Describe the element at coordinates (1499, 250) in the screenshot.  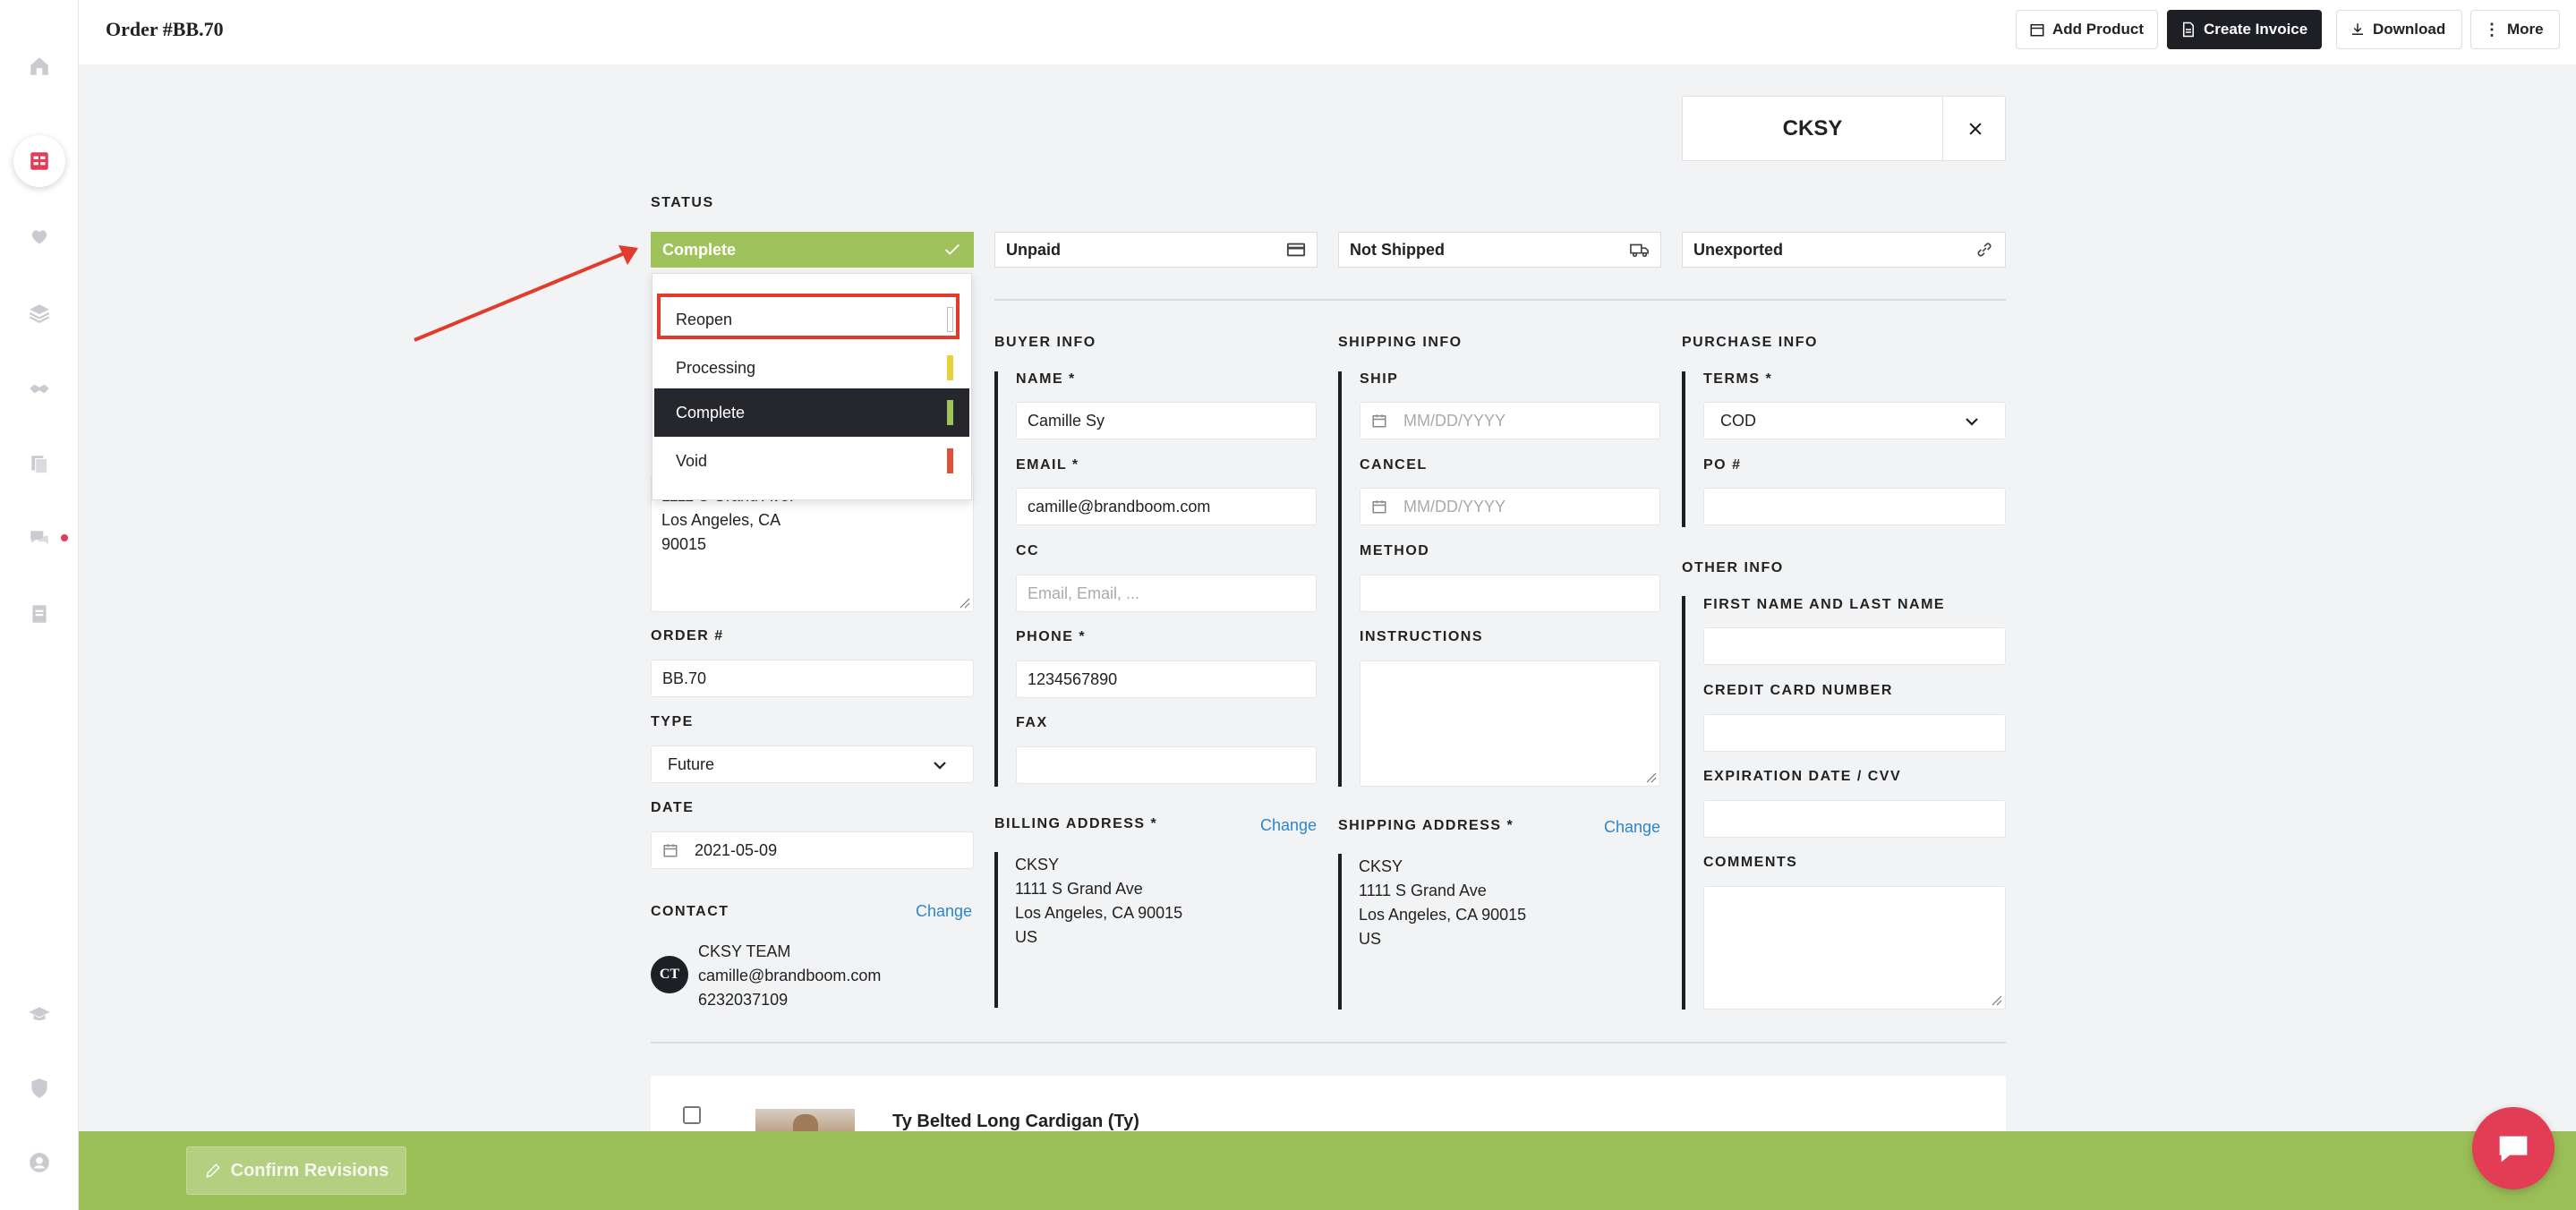
I see `shipping-status-select: Not Shipped` at that location.